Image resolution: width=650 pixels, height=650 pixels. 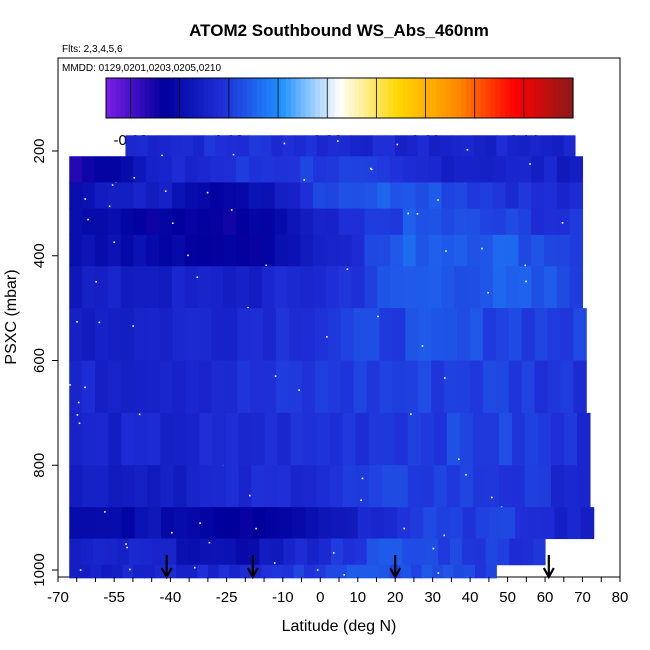 What do you see at coordinates (545, 597) in the screenshot?
I see `x-tick-label: 60` at bounding box center [545, 597].